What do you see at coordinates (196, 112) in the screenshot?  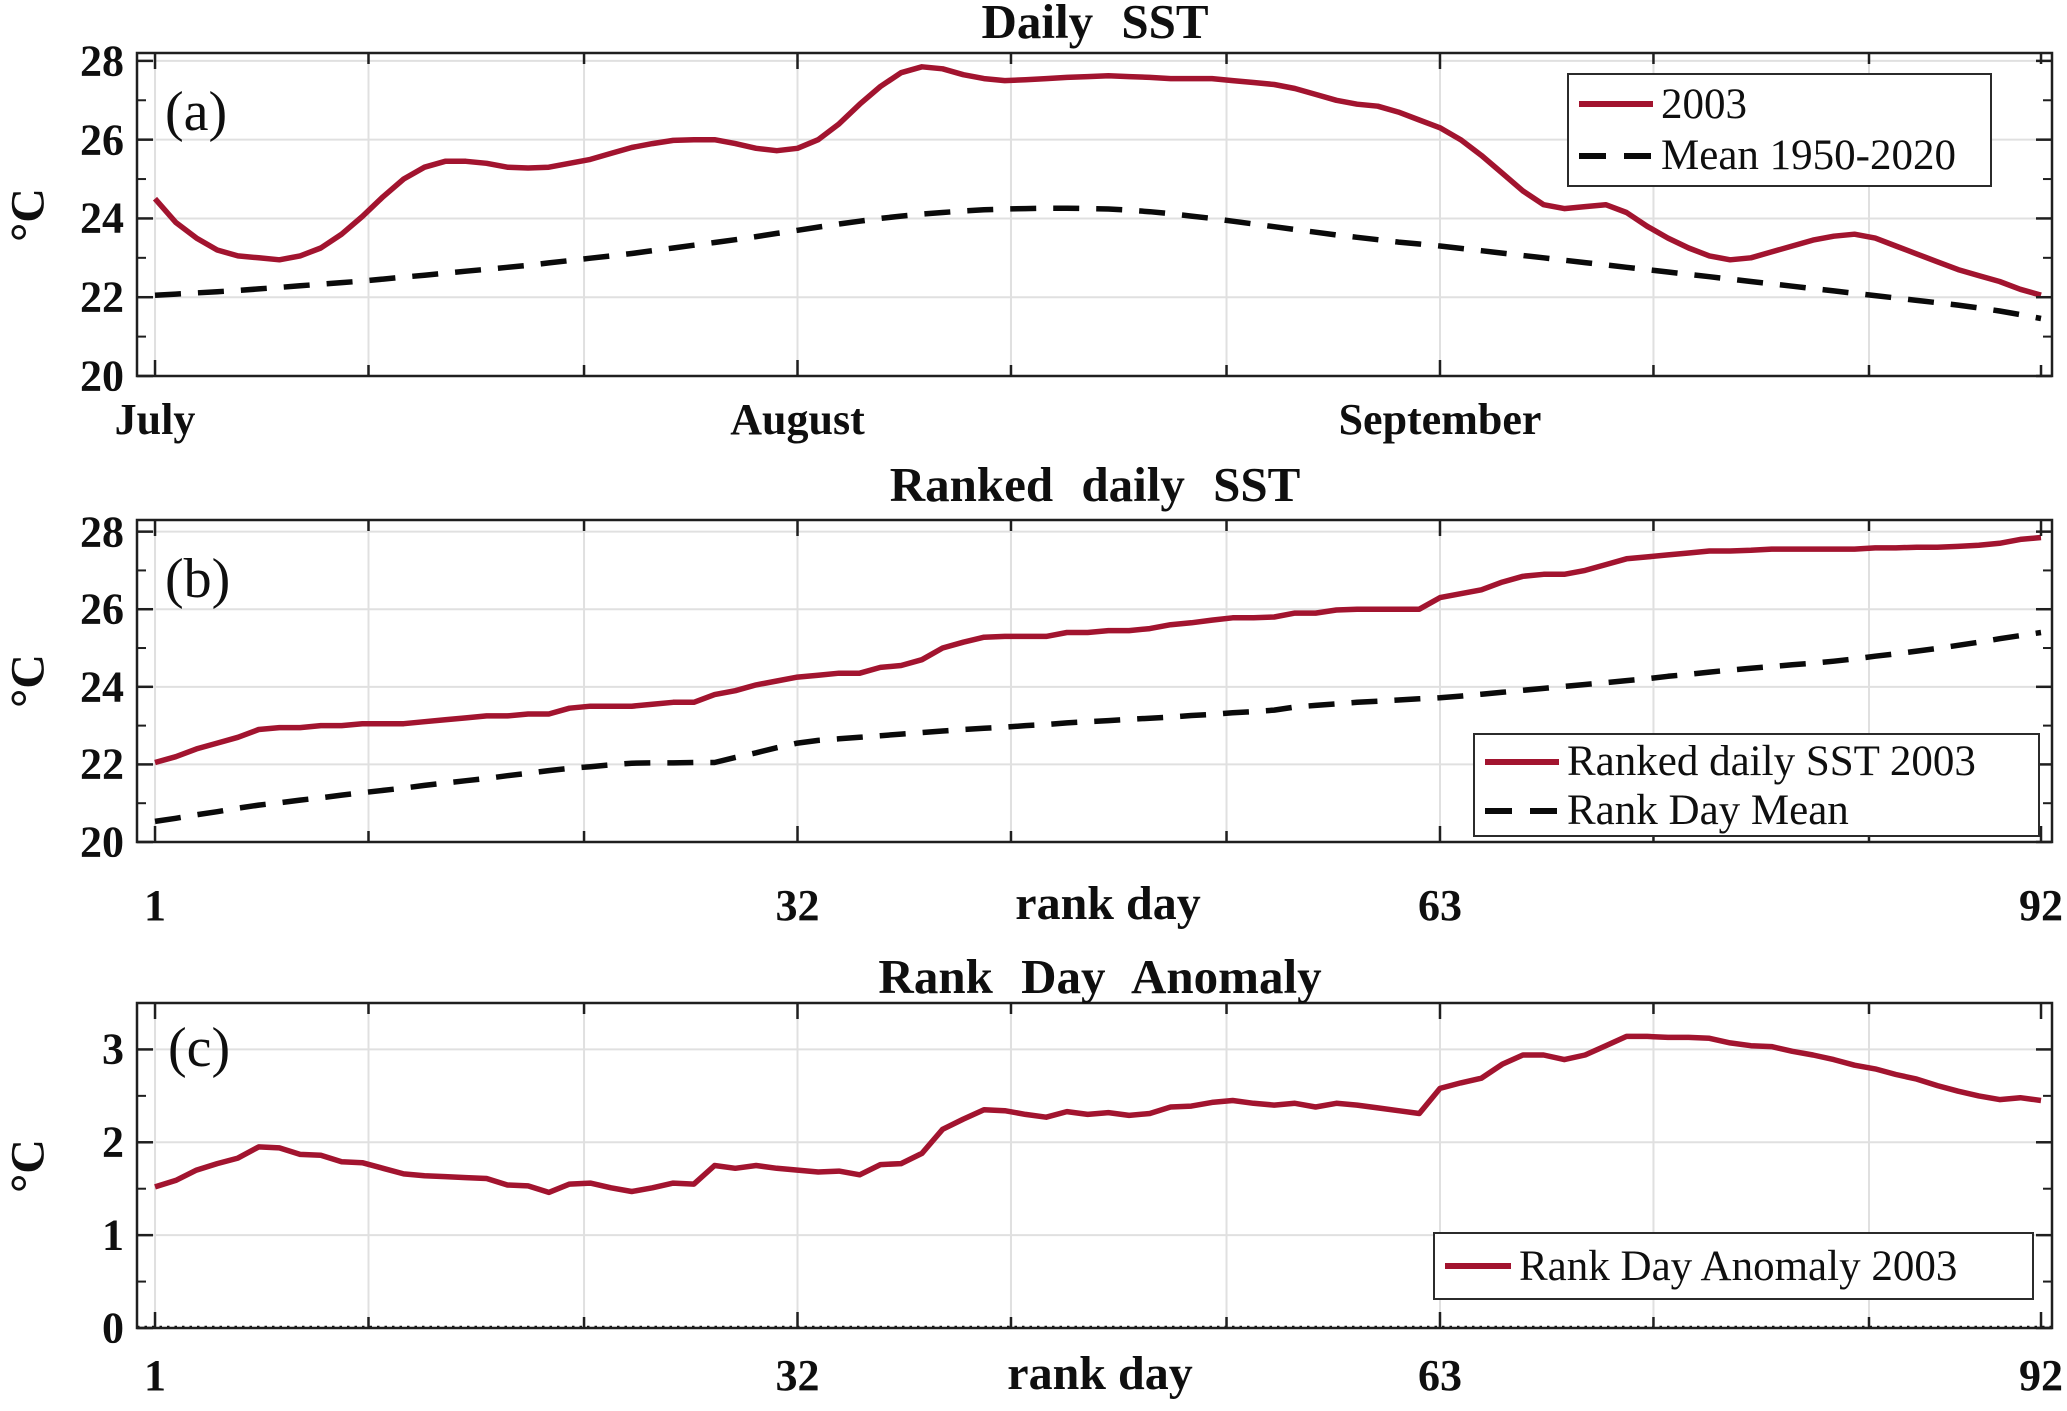 I see `panel-a-tag: (a)` at bounding box center [196, 112].